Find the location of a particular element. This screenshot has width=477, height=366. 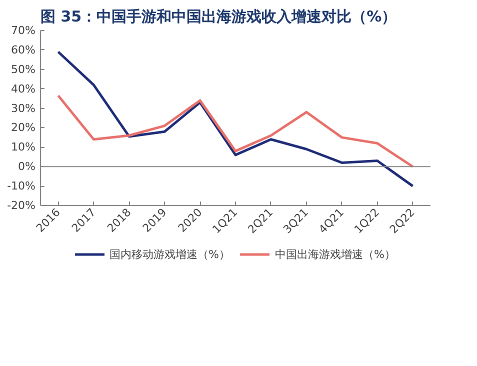

y-tick-label: 70% is located at coordinates (23, 30).